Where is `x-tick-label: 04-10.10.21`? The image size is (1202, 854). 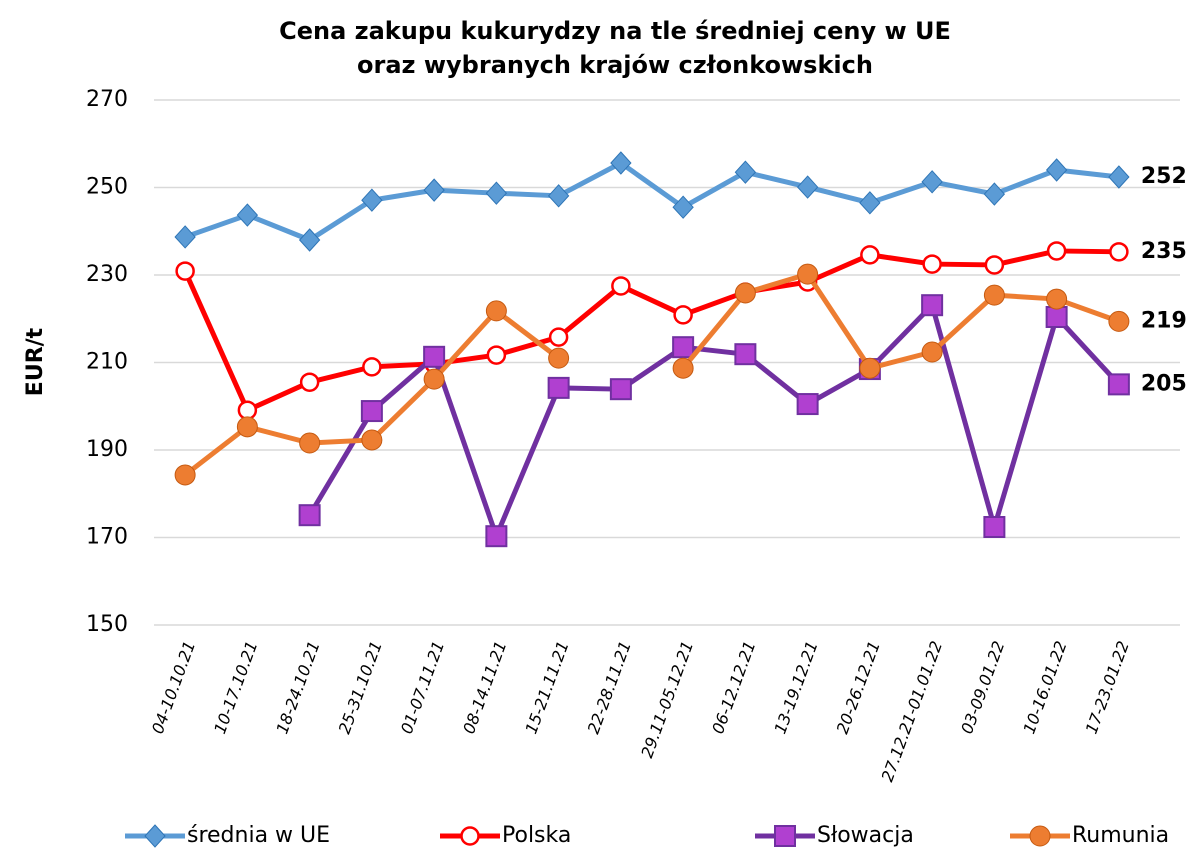
x-tick-label: 04-10.10.21 is located at coordinates (173, 687).